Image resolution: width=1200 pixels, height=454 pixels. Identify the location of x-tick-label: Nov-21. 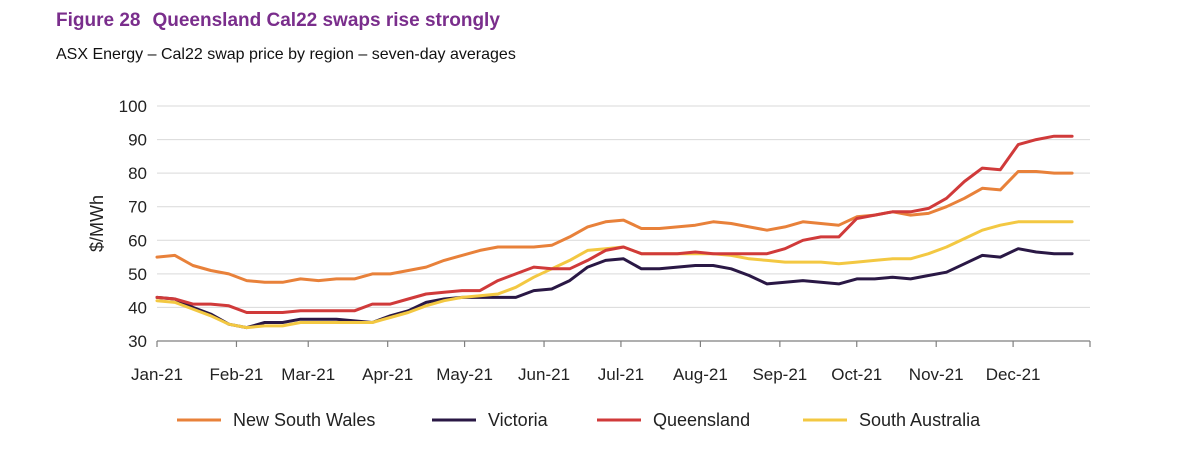
(936, 374).